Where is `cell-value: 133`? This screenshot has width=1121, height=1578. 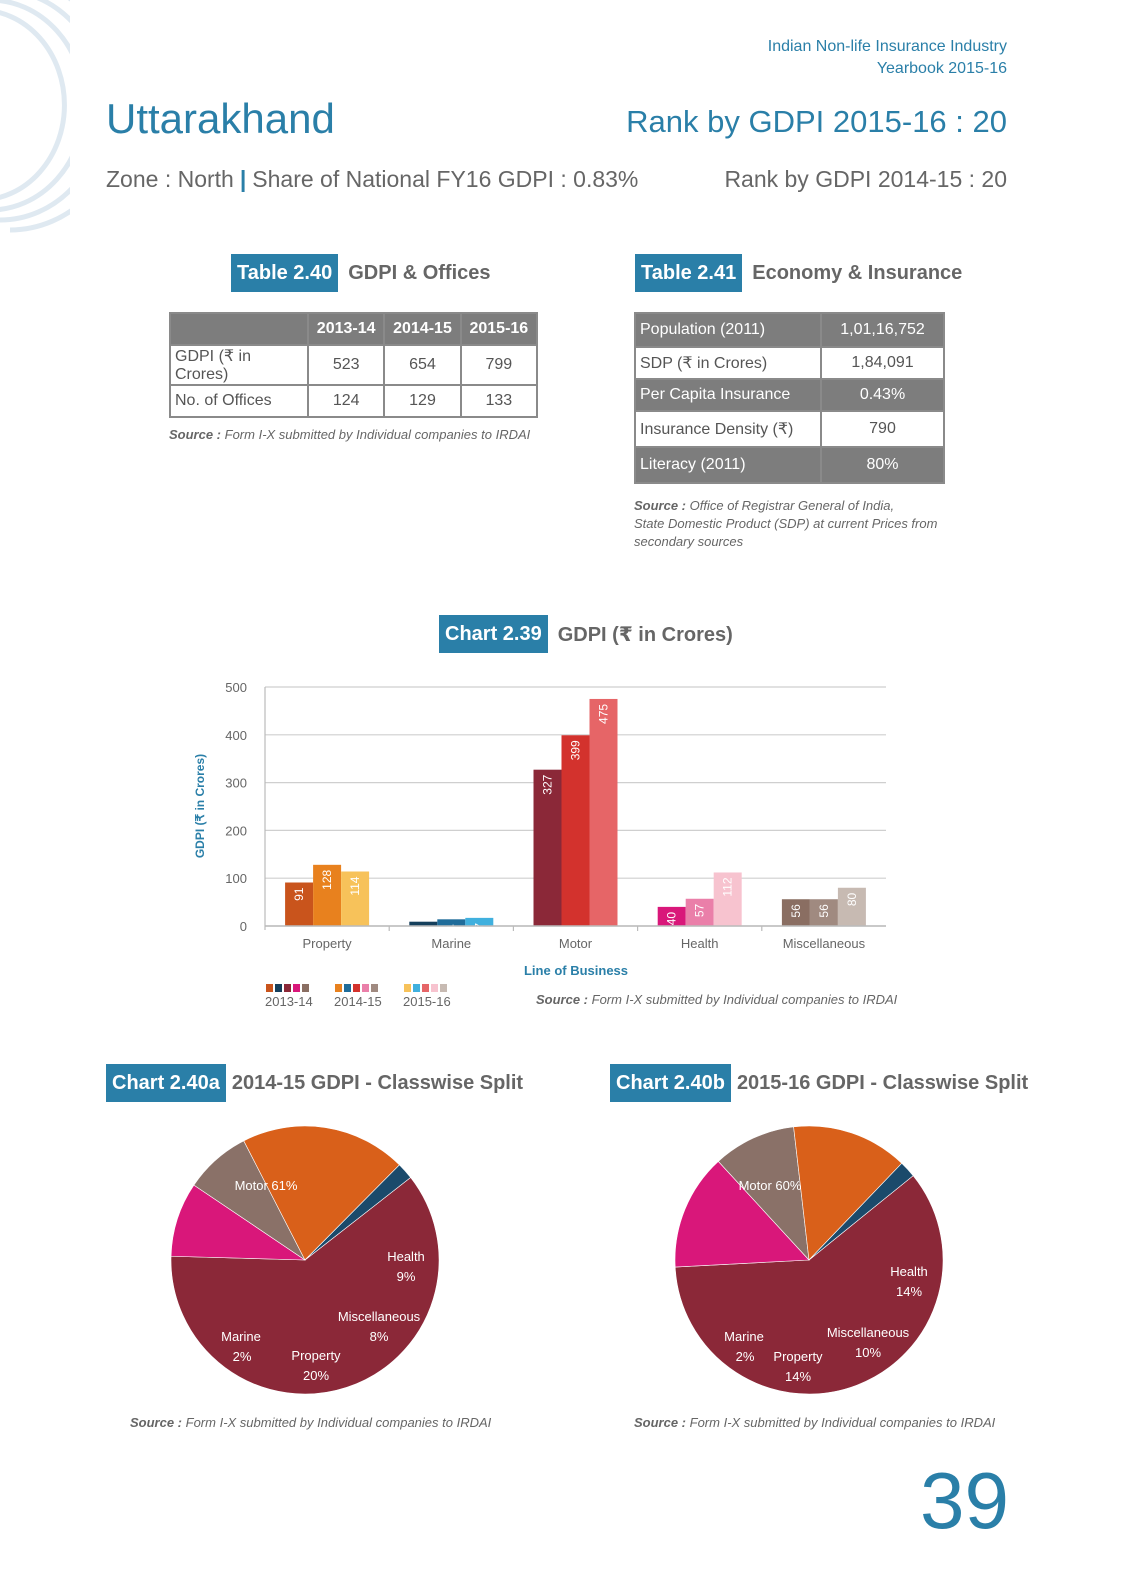 cell-value: 133 is located at coordinates (499, 401).